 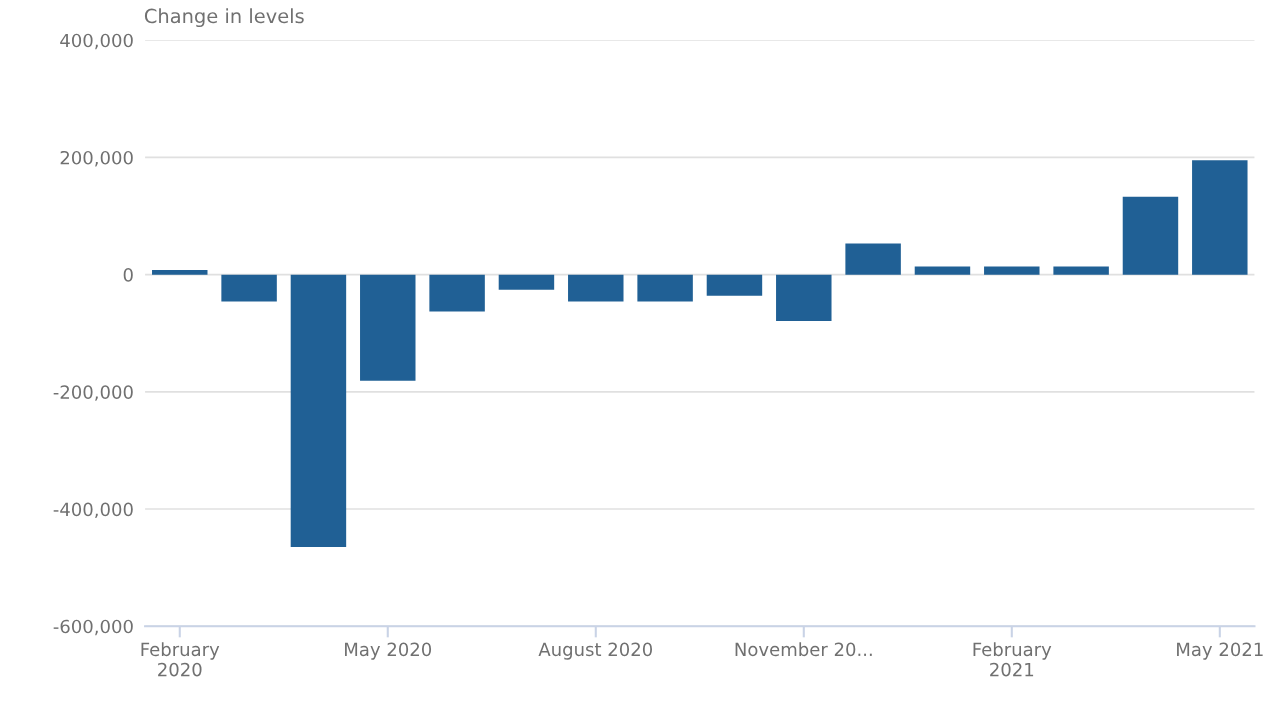 What do you see at coordinates (128, 275) in the screenshot?
I see `y-tick-label: 0` at bounding box center [128, 275].